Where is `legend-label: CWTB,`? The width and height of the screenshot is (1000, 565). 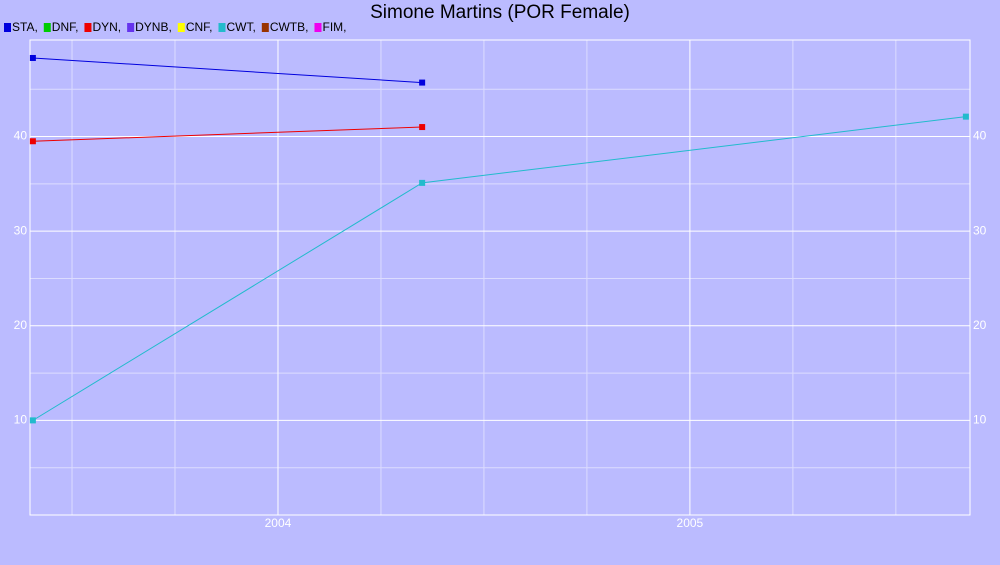
legend-label: CWTB, is located at coordinates (289, 27).